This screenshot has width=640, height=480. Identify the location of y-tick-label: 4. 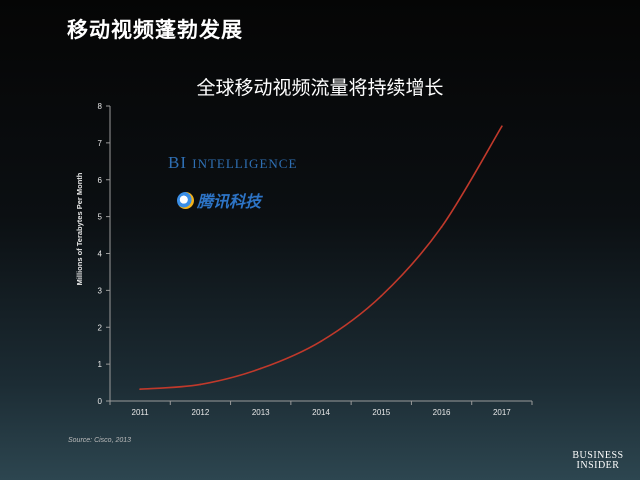
(100, 254).